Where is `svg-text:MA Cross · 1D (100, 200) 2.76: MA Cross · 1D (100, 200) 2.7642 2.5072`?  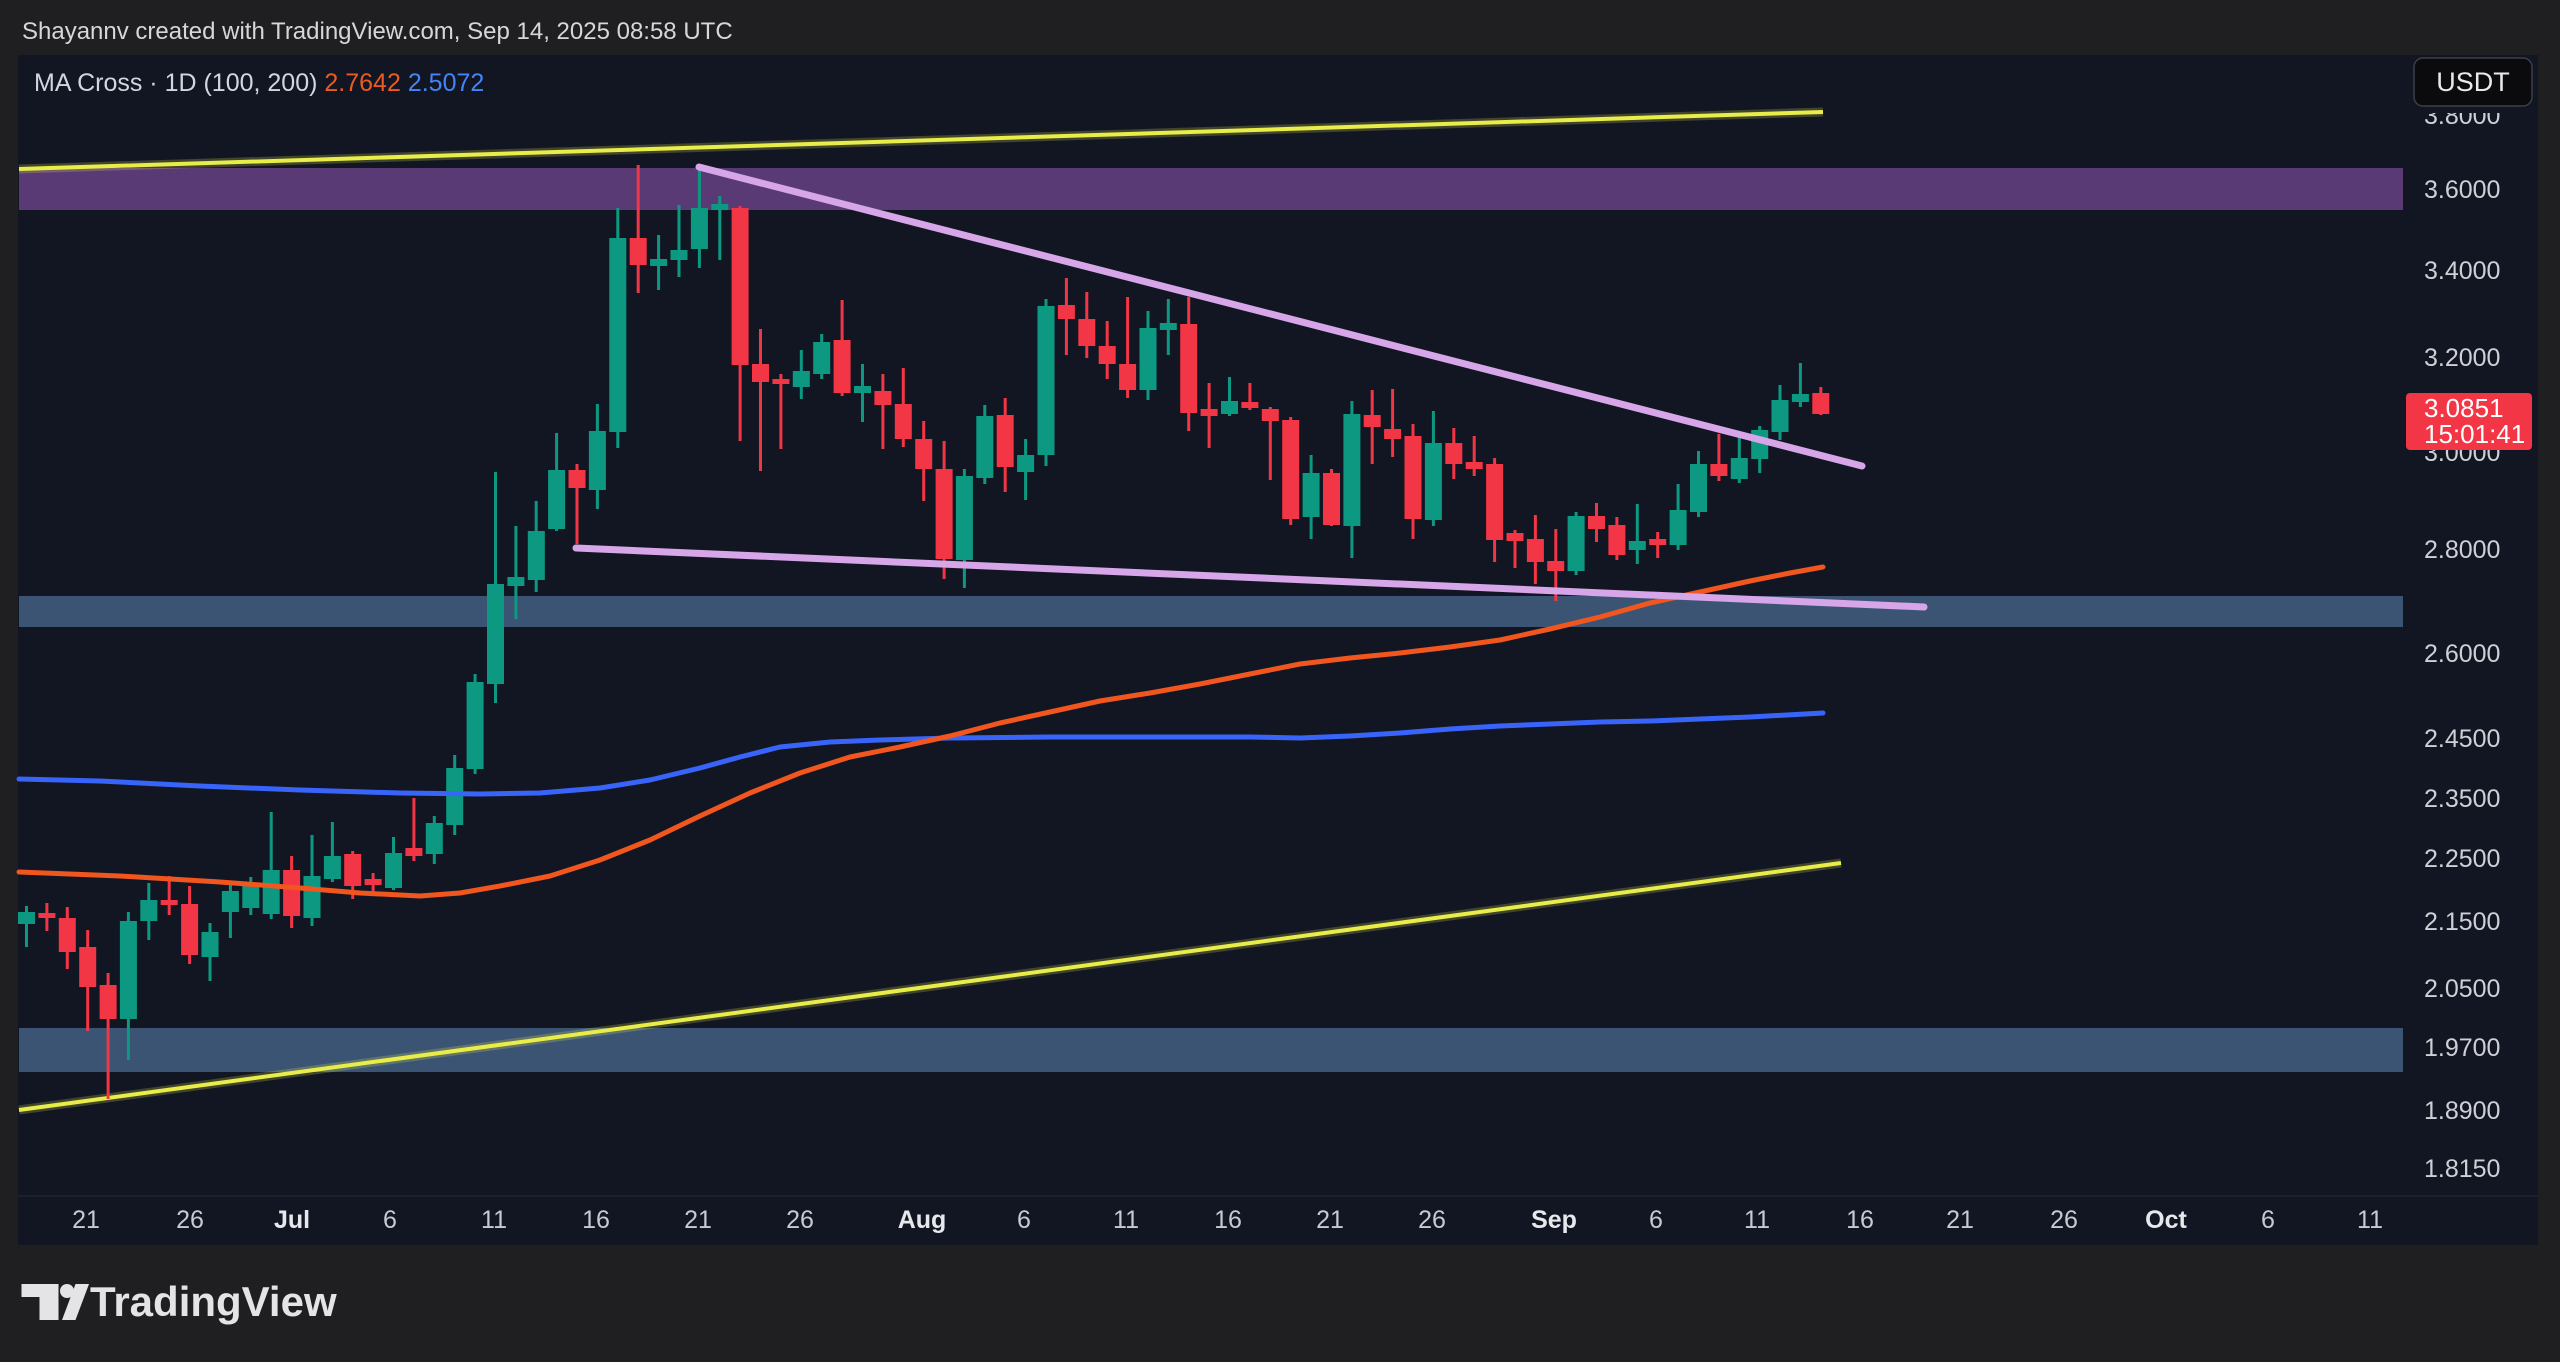 svg-text:MA Cross · 1D (100, 200) 2.76: MA Cross · 1D (100, 200) 2.7642 2.5072 is located at coordinates (259, 83).